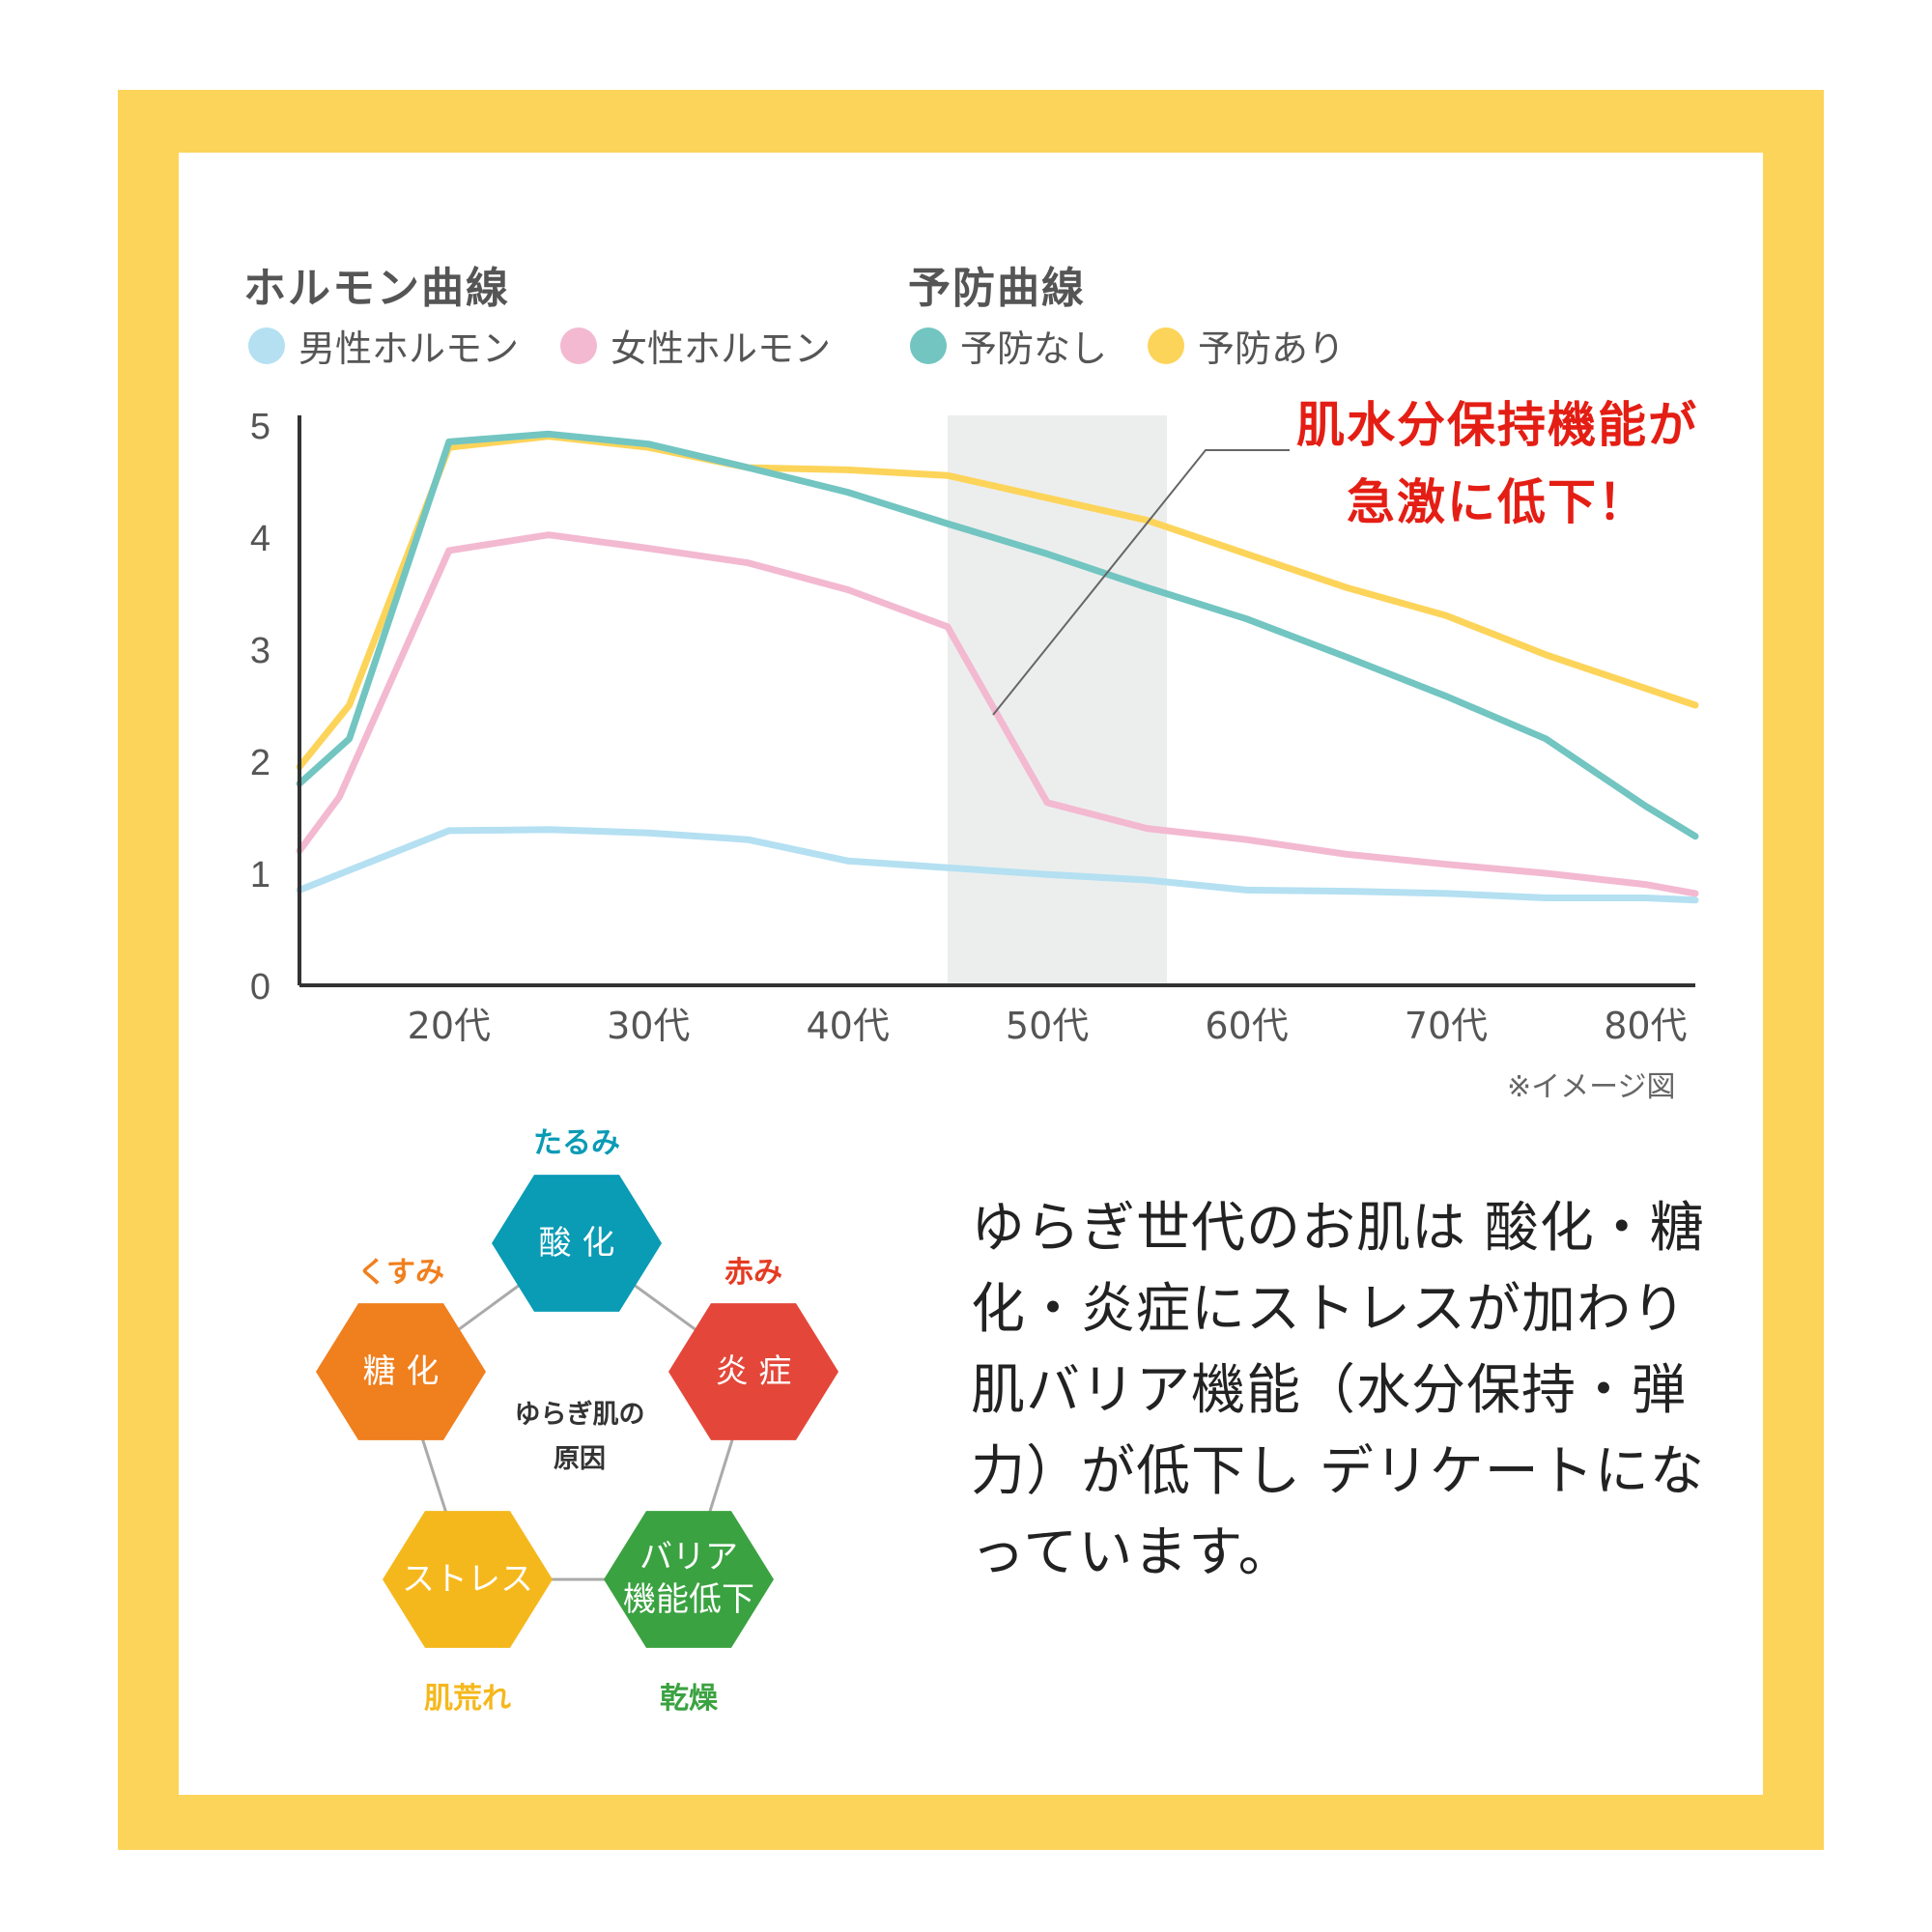 The height and width of the screenshot is (1932, 1932). I want to click on diagram-effect-label: たるみ, so click(576, 1143).